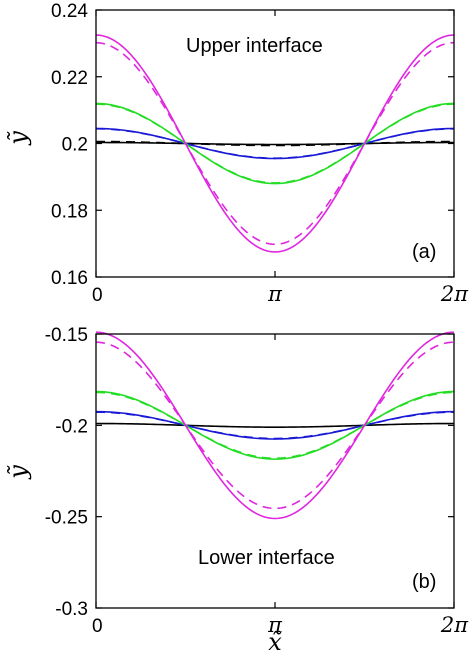 Image resolution: width=474 pixels, height=658 pixels. What do you see at coordinates (454, 625) in the screenshot?
I see `x-tick-label-lower-2: 2π` at bounding box center [454, 625].